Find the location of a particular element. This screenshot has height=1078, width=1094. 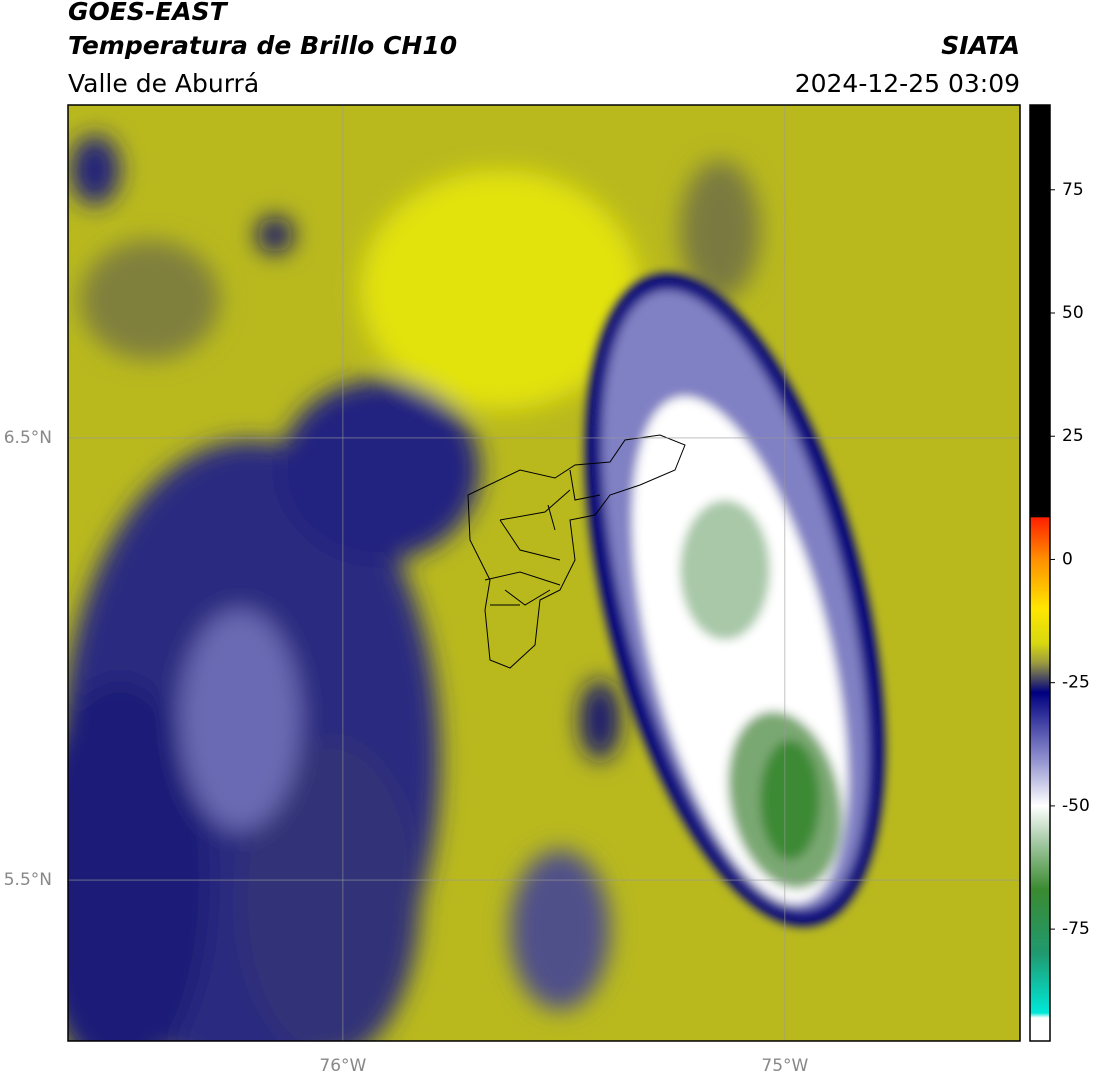

title: GOES-EAST is located at coordinates (148, 13).